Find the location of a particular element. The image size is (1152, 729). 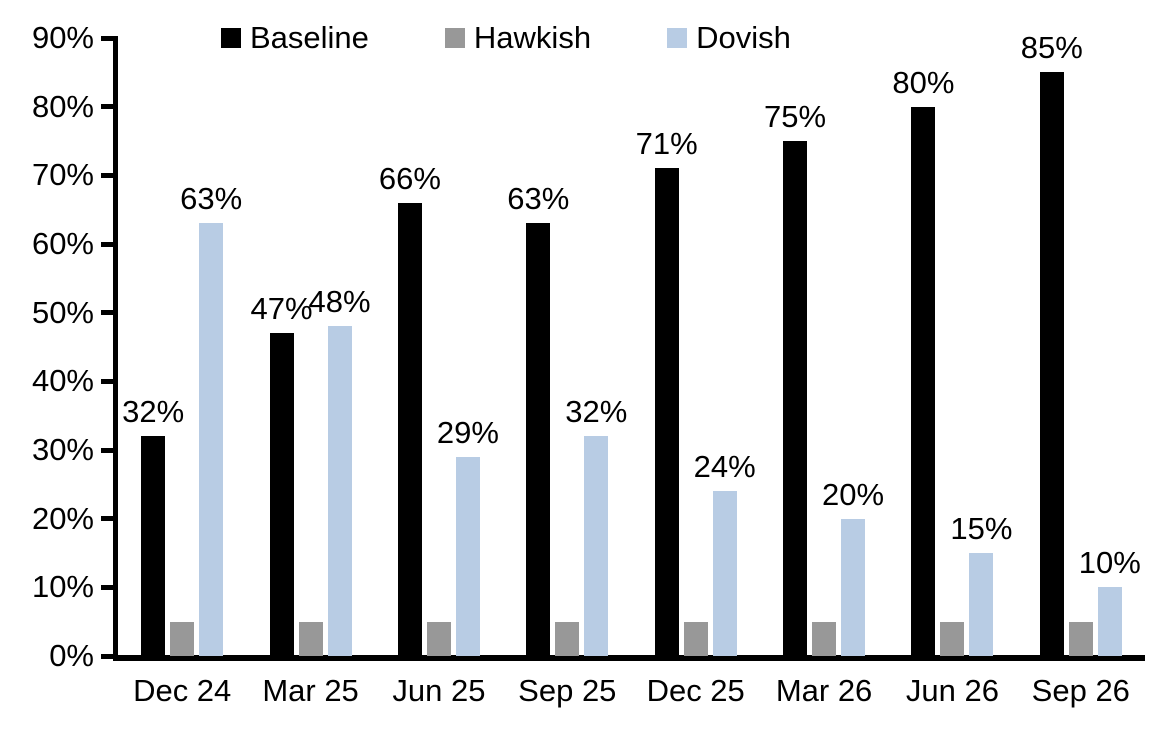

bar-label-dovish-sep-26: 10% is located at coordinates (1109, 563).